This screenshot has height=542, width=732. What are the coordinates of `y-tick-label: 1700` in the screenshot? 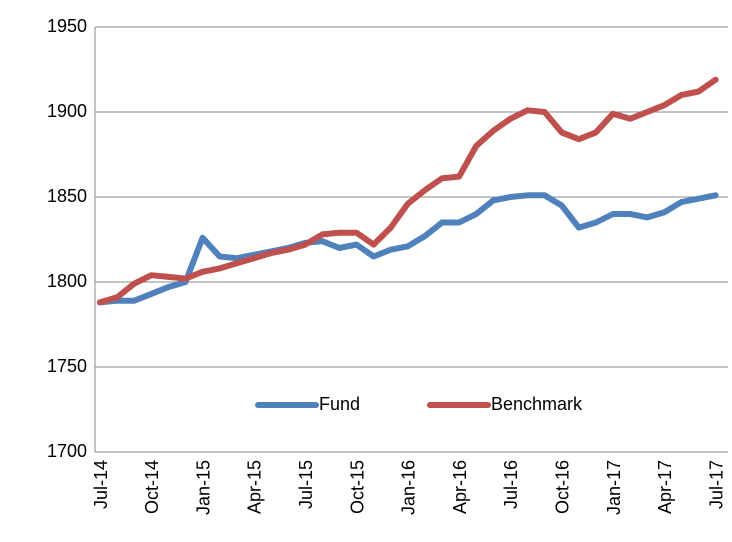 It's located at (67, 451).